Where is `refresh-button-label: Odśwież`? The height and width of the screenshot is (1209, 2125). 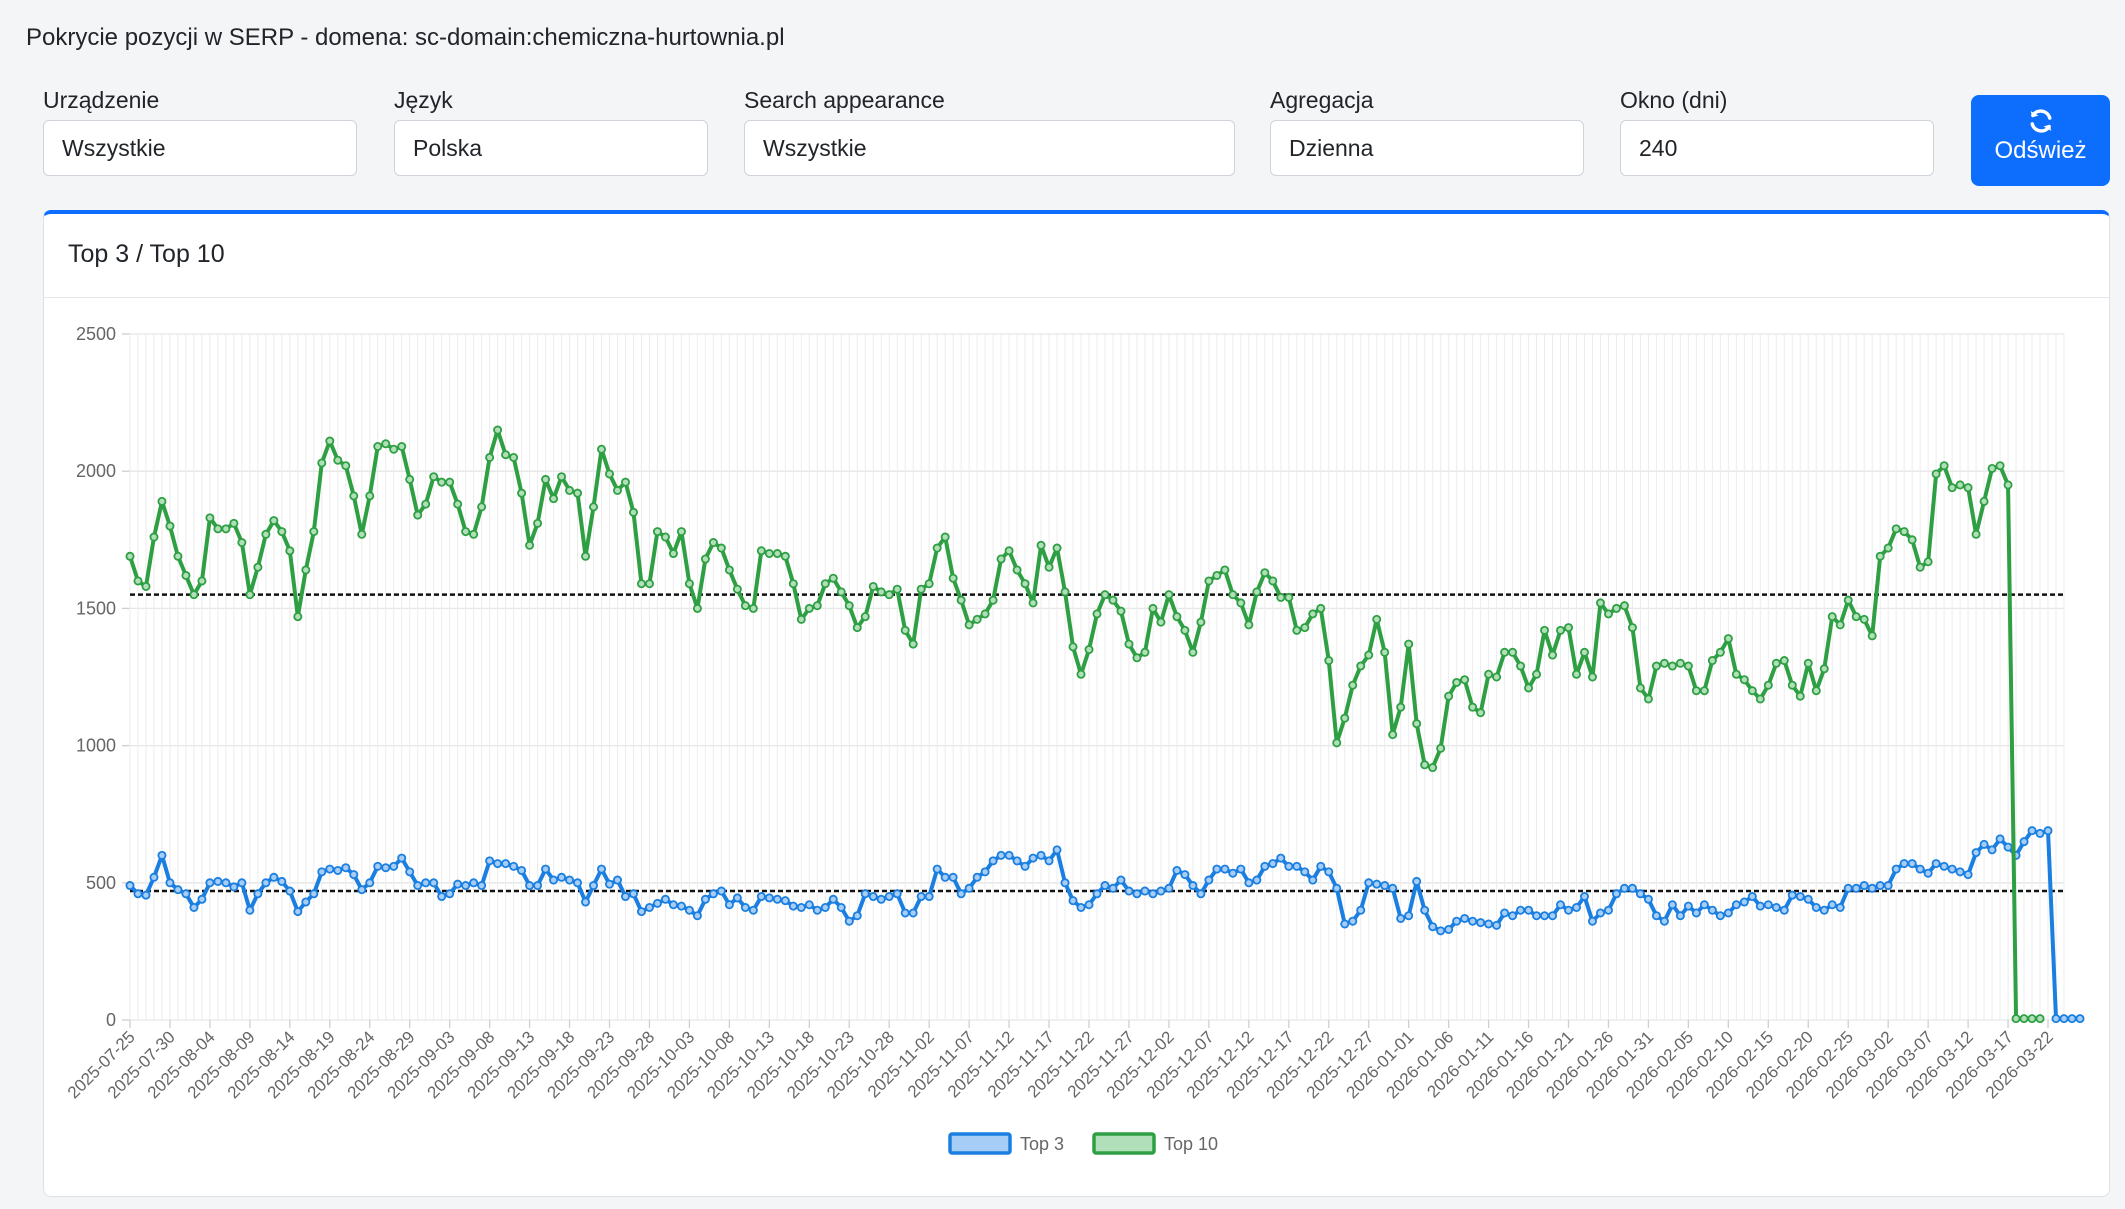
refresh-button-label: Odśwież is located at coordinates (2040, 150).